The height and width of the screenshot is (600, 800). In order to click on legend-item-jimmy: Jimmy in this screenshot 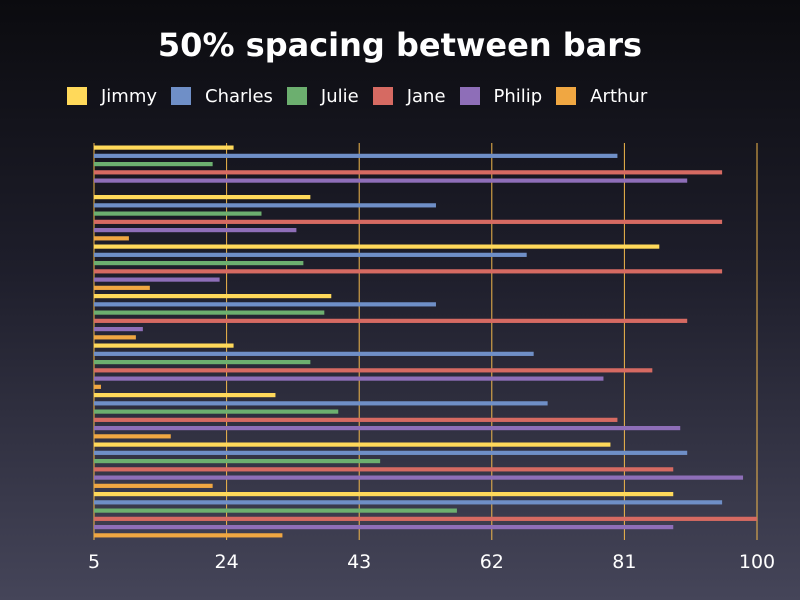, I will do `click(112, 96)`.